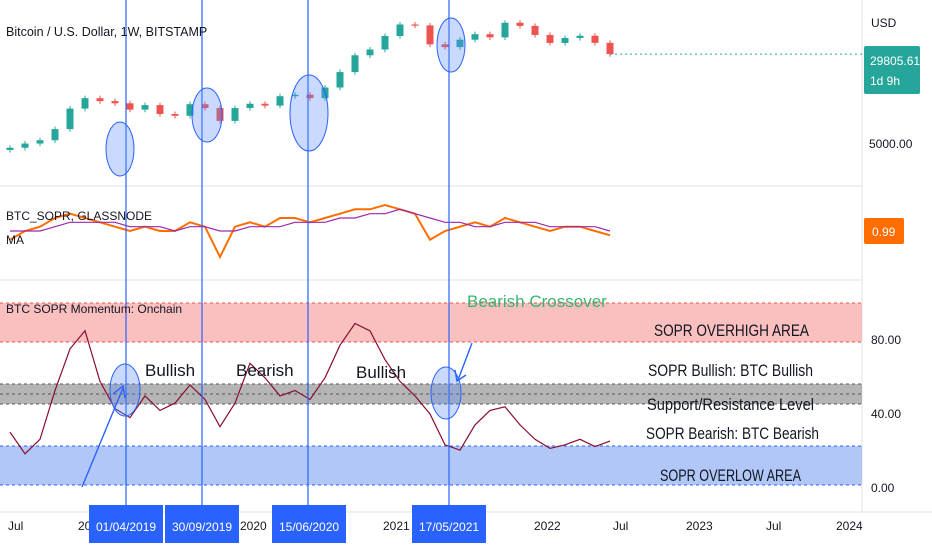  I want to click on bullish-arrow, so click(102, 437).